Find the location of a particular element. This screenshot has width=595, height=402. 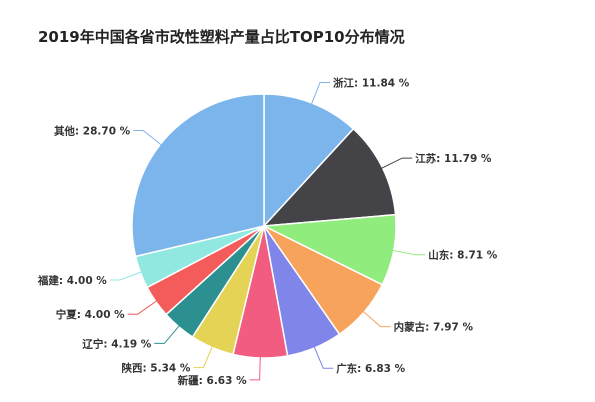

data-label-10: 福建: 4.00 % is located at coordinates (72, 280).